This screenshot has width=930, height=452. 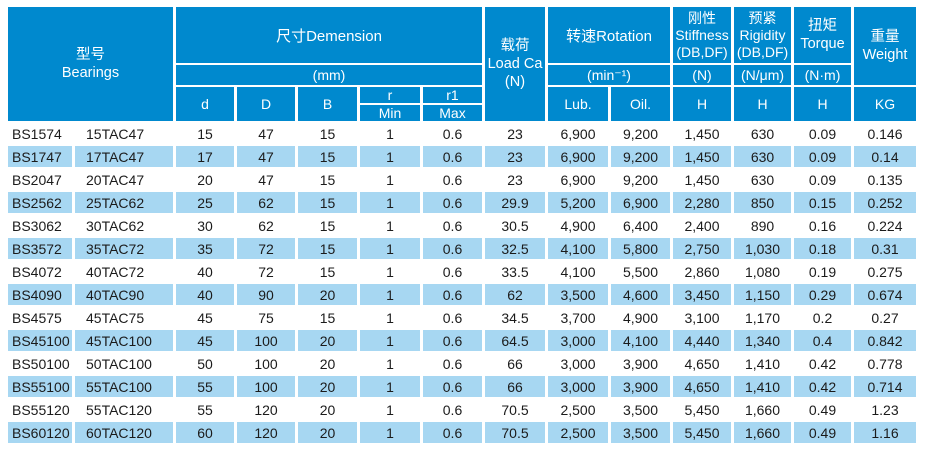 I want to click on cell-rotation-lub: 3,700, so click(x=578, y=317).